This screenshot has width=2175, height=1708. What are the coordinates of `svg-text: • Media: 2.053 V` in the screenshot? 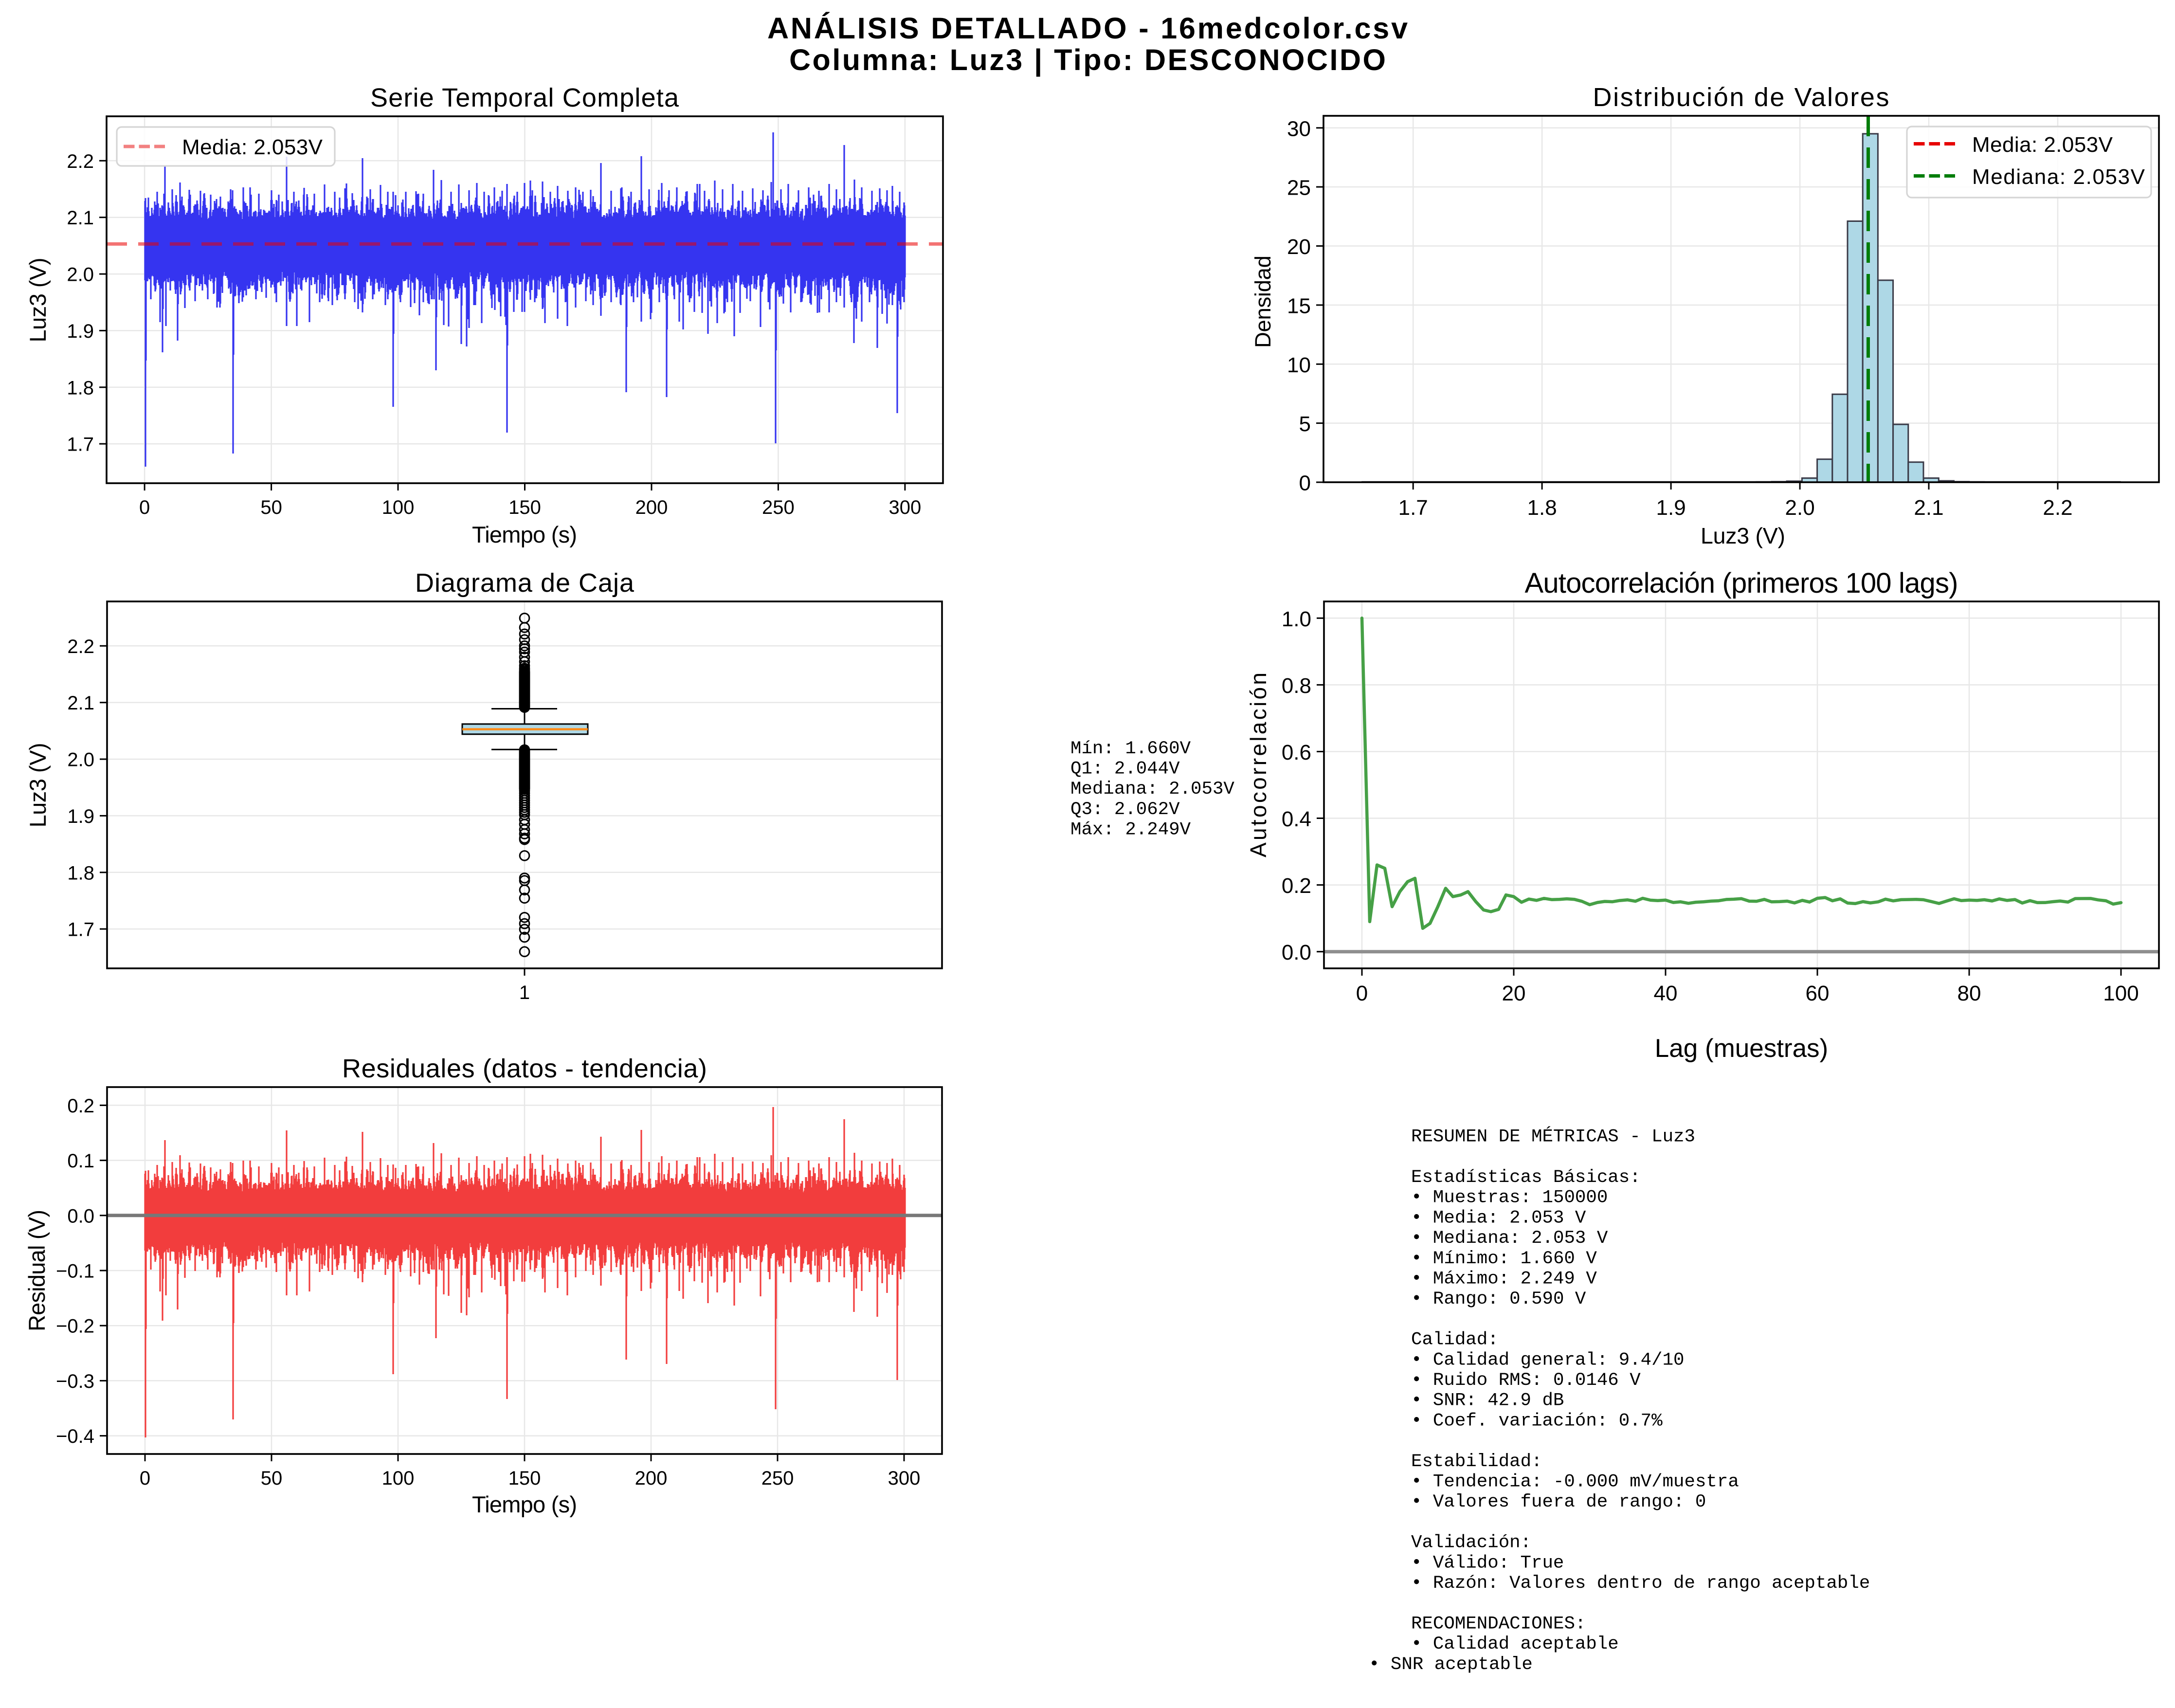 It's located at (1499, 1218).